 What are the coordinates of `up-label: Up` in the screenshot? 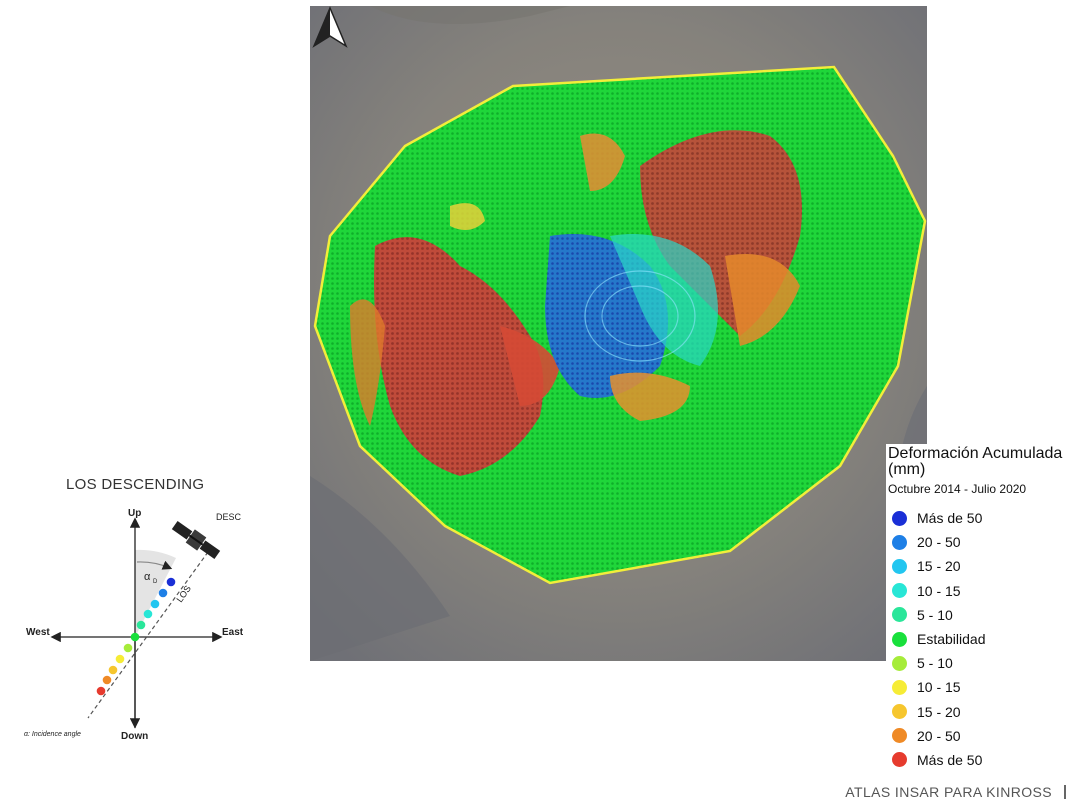 It's located at (134, 513).